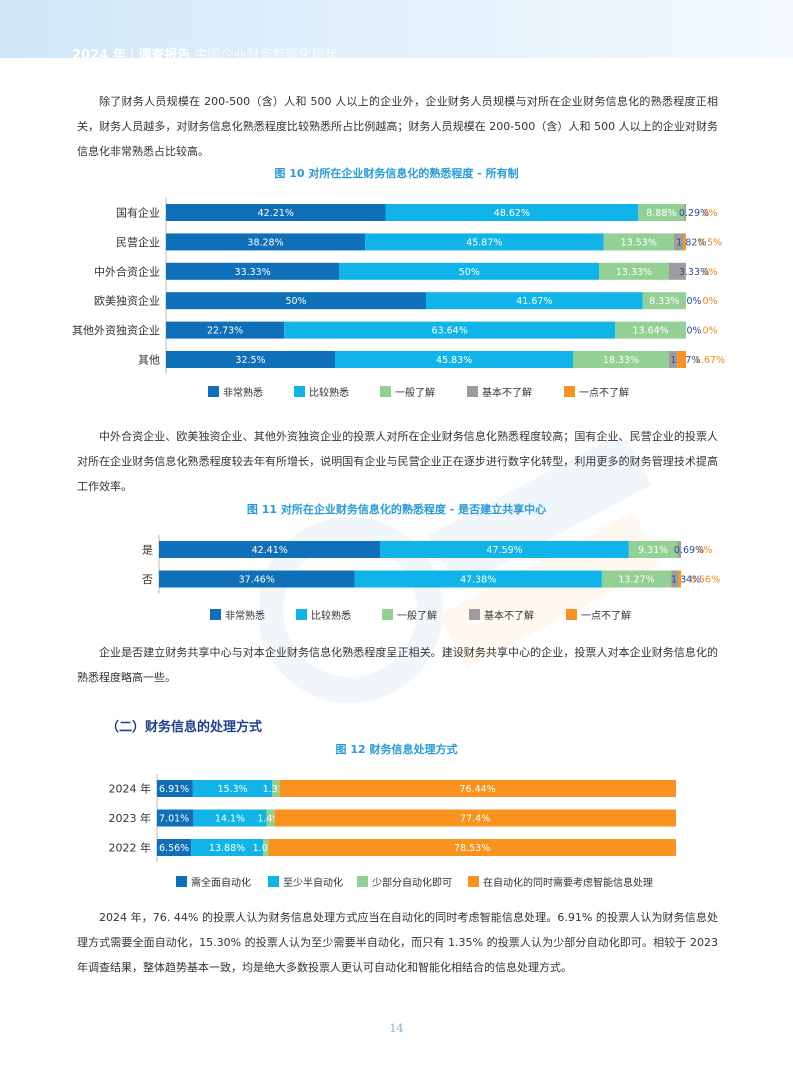 The height and width of the screenshot is (1077, 793). Describe the element at coordinates (232, 789) in the screenshot. I see `data-label: 15.3%` at that location.